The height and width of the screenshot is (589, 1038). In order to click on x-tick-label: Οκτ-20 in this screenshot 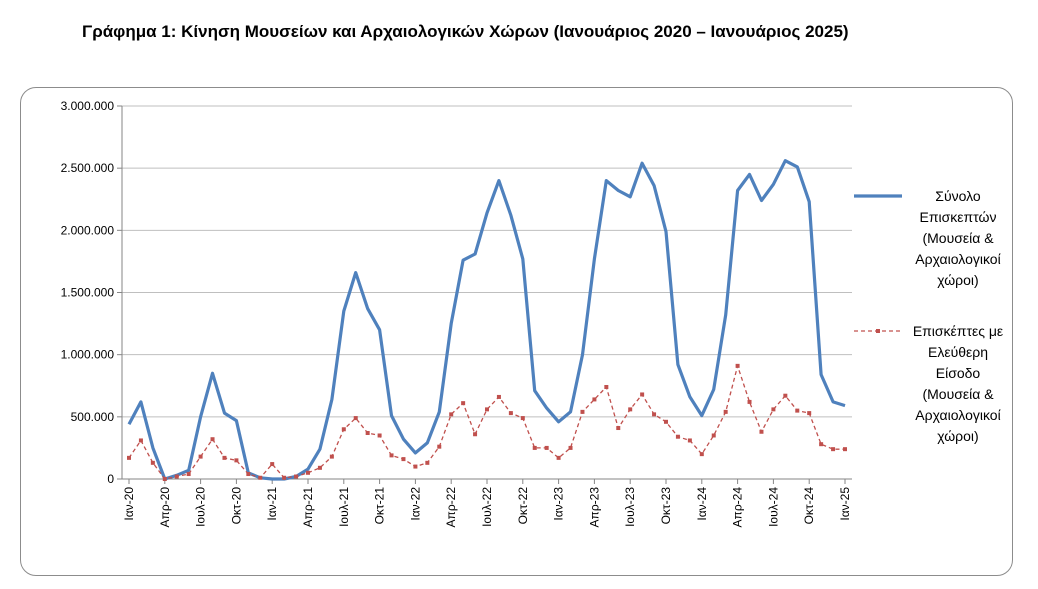, I will do `click(236, 506)`.